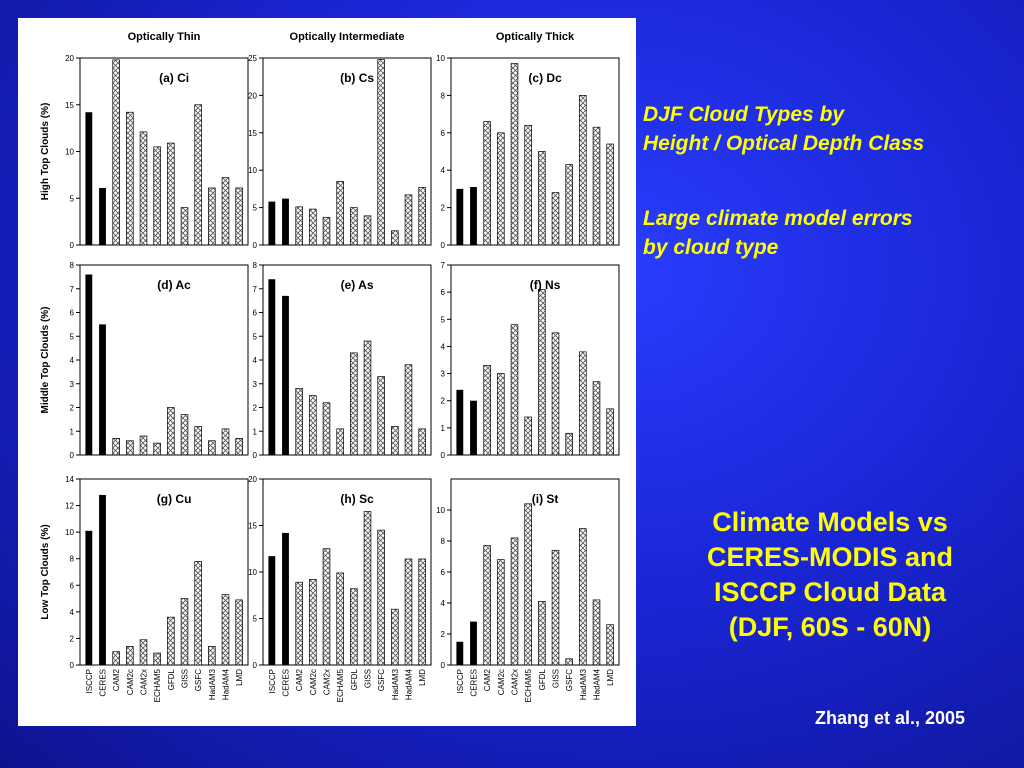  I want to click on panel-title: (c) Dc, so click(545, 78).